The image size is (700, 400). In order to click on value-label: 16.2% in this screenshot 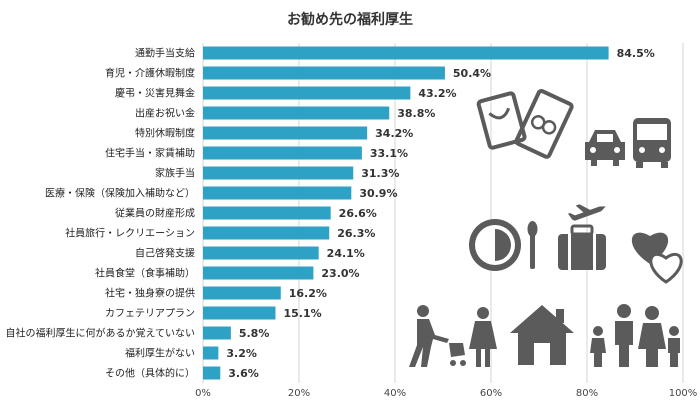, I will do `click(308, 293)`.